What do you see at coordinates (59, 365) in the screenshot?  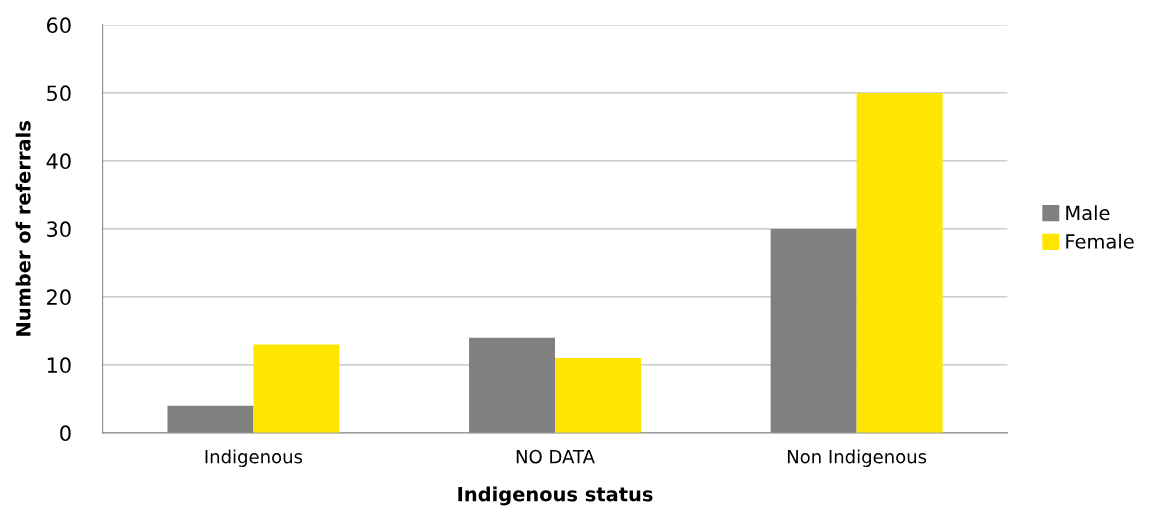 I see `y-tick-label: 10` at bounding box center [59, 365].